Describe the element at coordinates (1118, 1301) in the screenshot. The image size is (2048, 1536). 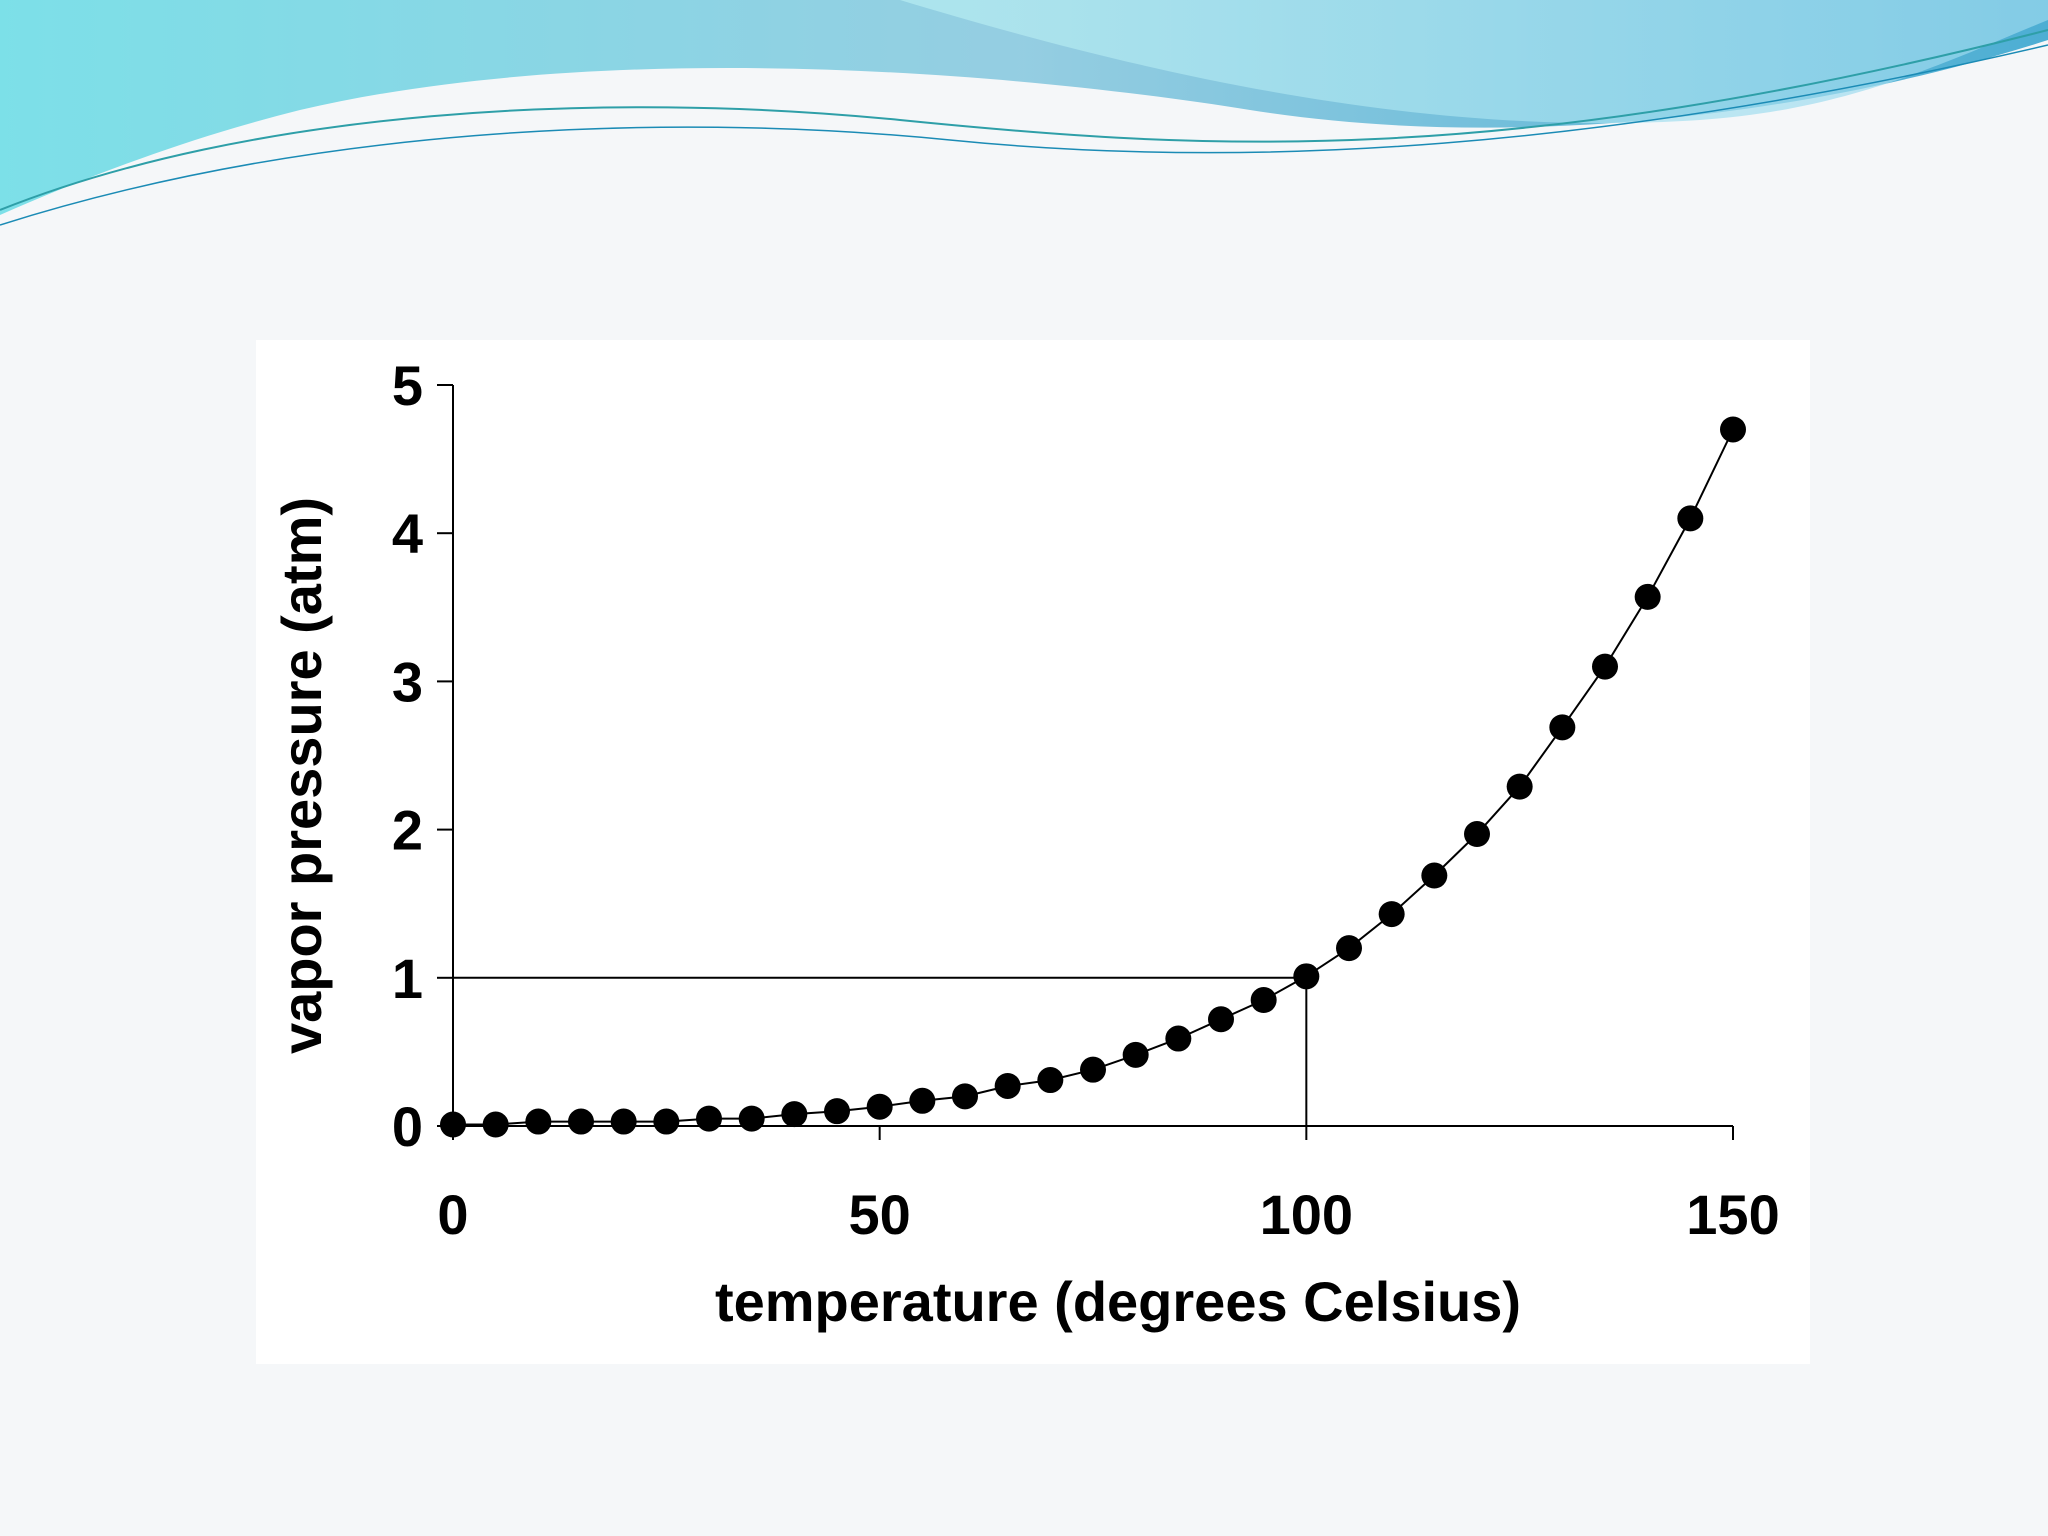
I see `x-axis-title: temperature (degrees Celsius)` at that location.